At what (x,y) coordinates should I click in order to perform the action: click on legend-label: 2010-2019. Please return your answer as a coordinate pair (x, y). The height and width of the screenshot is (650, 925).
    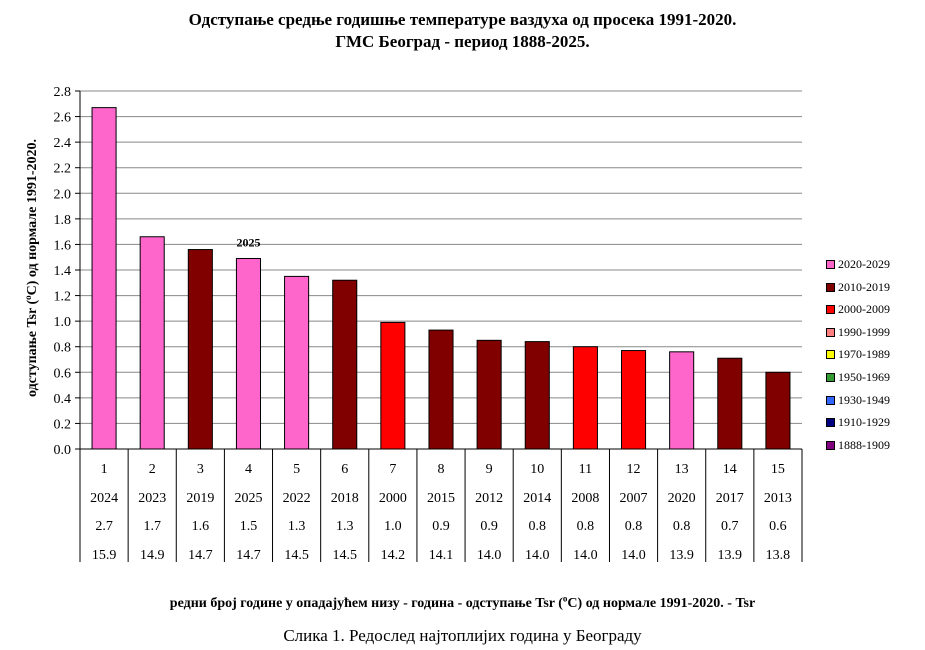
    Looking at the image, I should click on (864, 286).